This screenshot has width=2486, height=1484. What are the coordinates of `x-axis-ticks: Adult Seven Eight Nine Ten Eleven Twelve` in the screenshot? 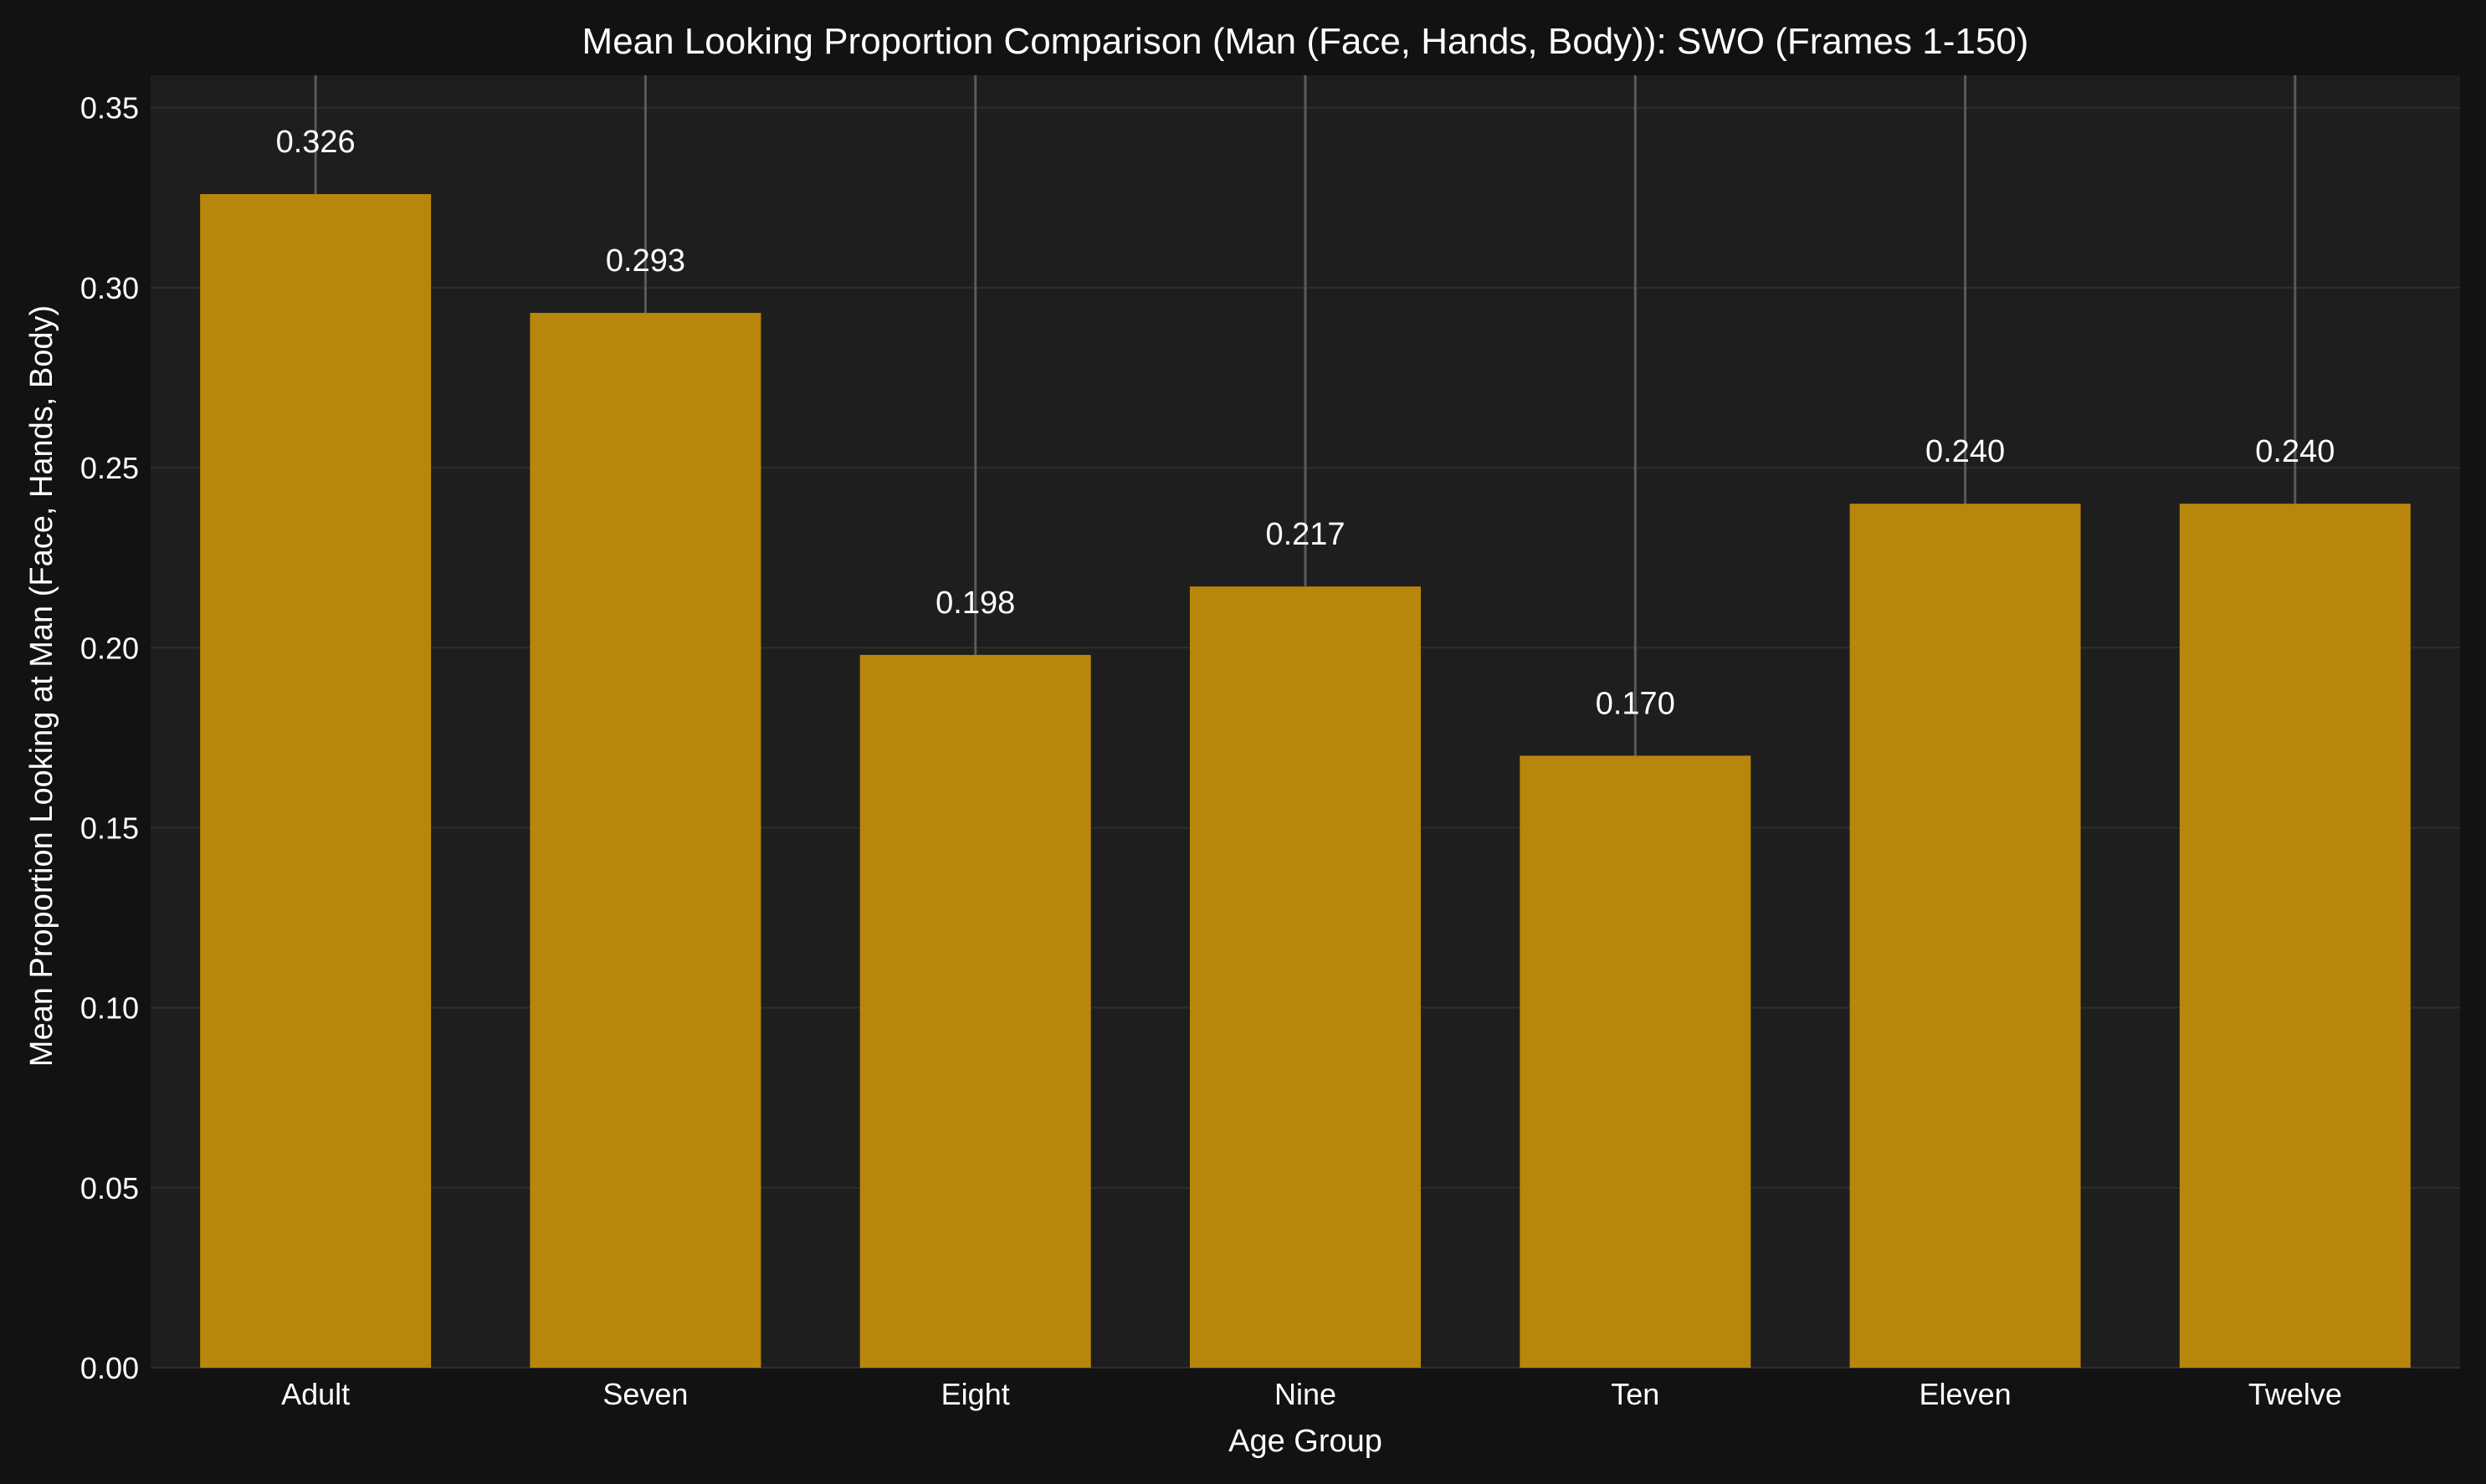 It's located at (1311, 1394).